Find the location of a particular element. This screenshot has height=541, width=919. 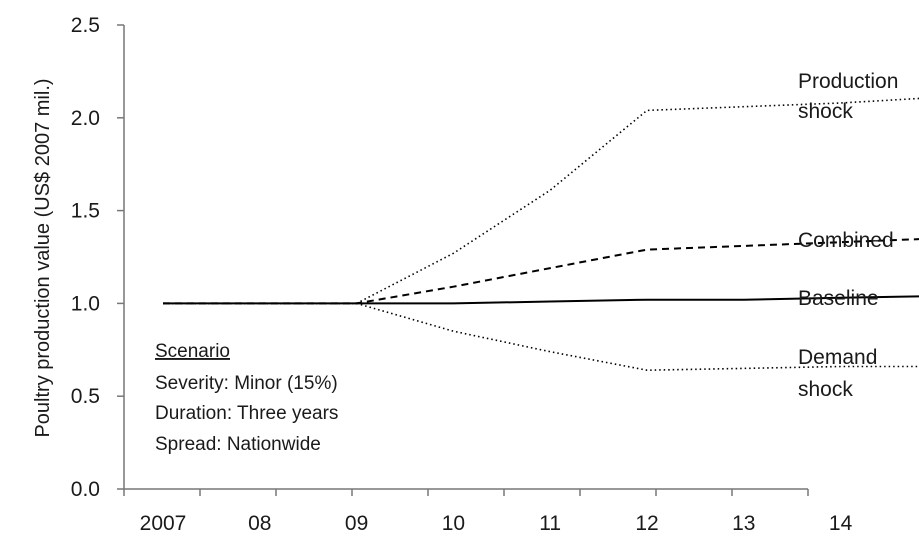

series-line-combined is located at coordinates (541, 271).